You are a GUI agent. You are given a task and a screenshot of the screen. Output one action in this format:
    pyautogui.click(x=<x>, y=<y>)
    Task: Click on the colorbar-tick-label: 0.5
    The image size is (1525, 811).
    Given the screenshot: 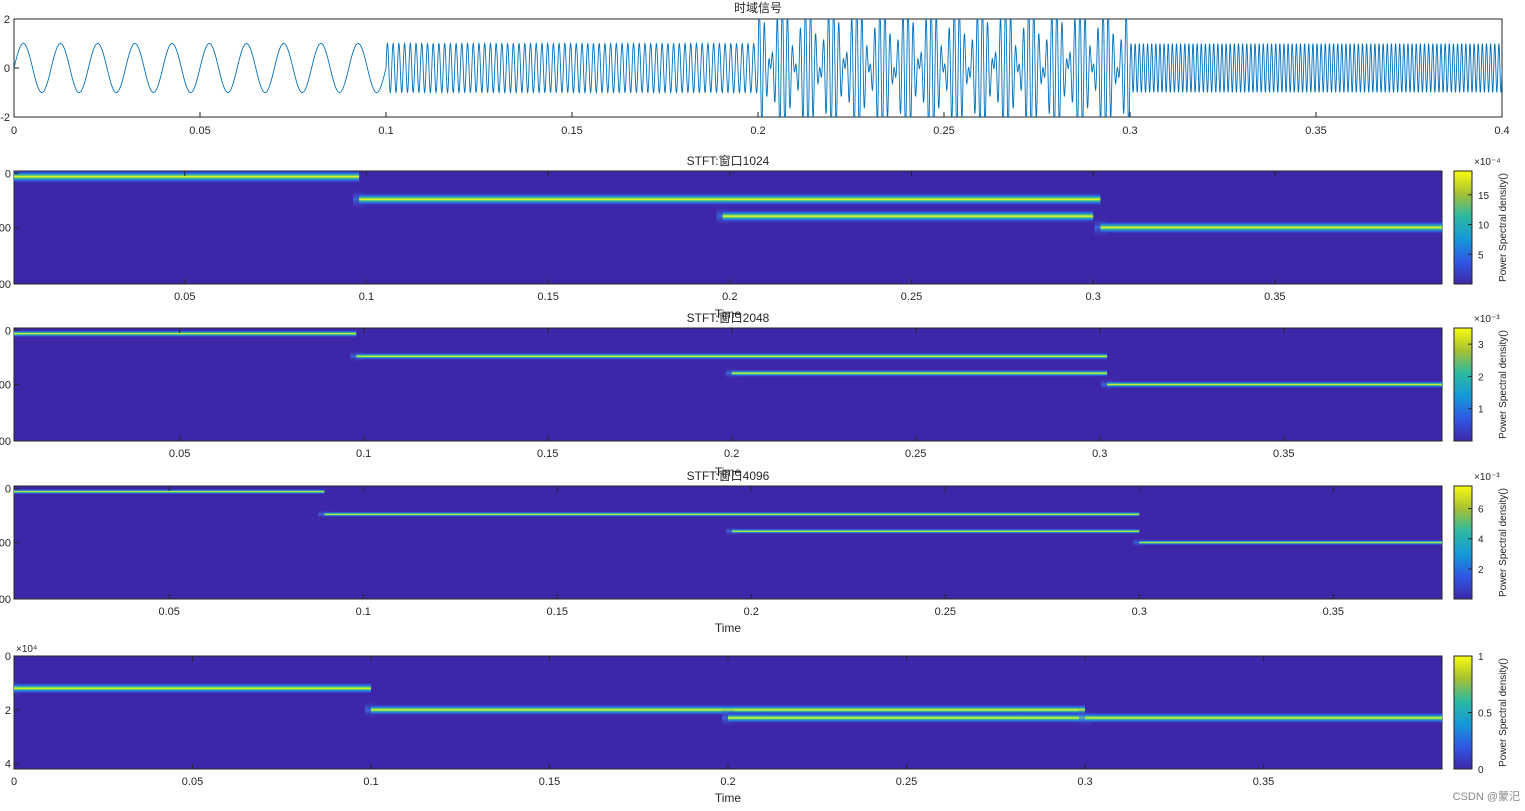 What is the action you would take?
    pyautogui.click(x=1485, y=714)
    